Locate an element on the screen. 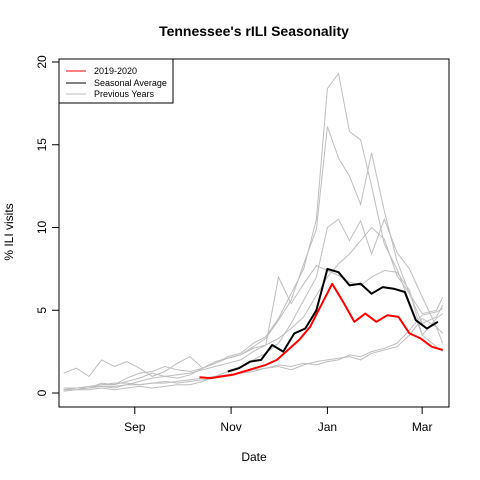 The image size is (480, 480). y-tick-label: 5 is located at coordinates (42, 310).